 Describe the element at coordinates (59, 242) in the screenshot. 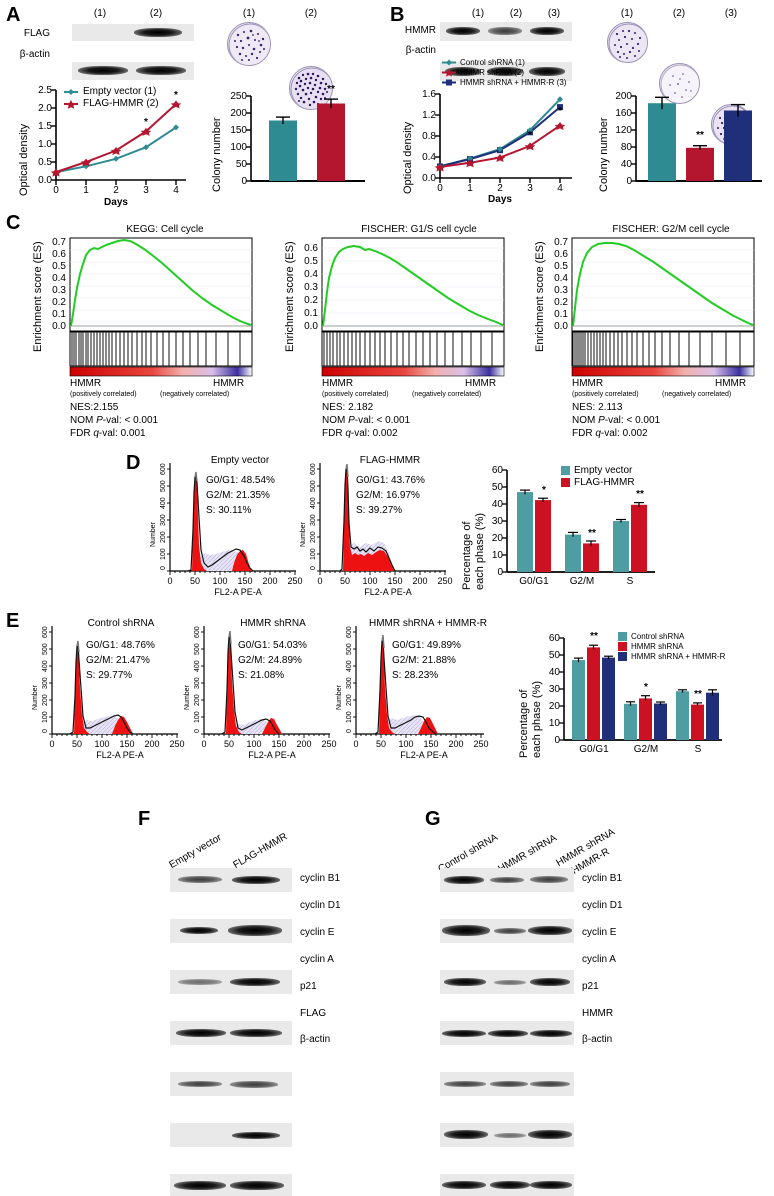

I see `gsea1-ytick-7: 0.7` at that location.